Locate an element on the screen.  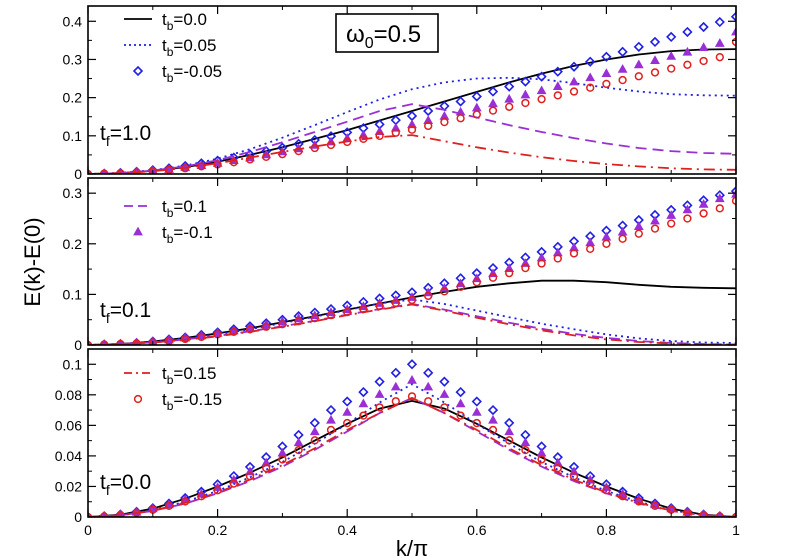
y-tick-label: 0.02 is located at coordinates (68, 486).